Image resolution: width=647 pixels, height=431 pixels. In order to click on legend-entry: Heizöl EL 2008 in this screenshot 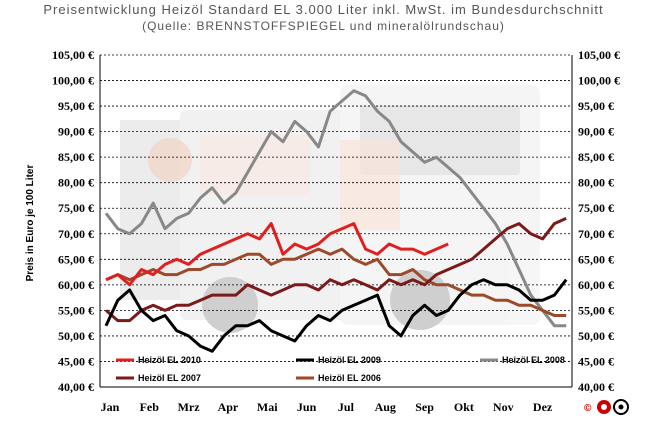, I will do `click(533, 360)`.